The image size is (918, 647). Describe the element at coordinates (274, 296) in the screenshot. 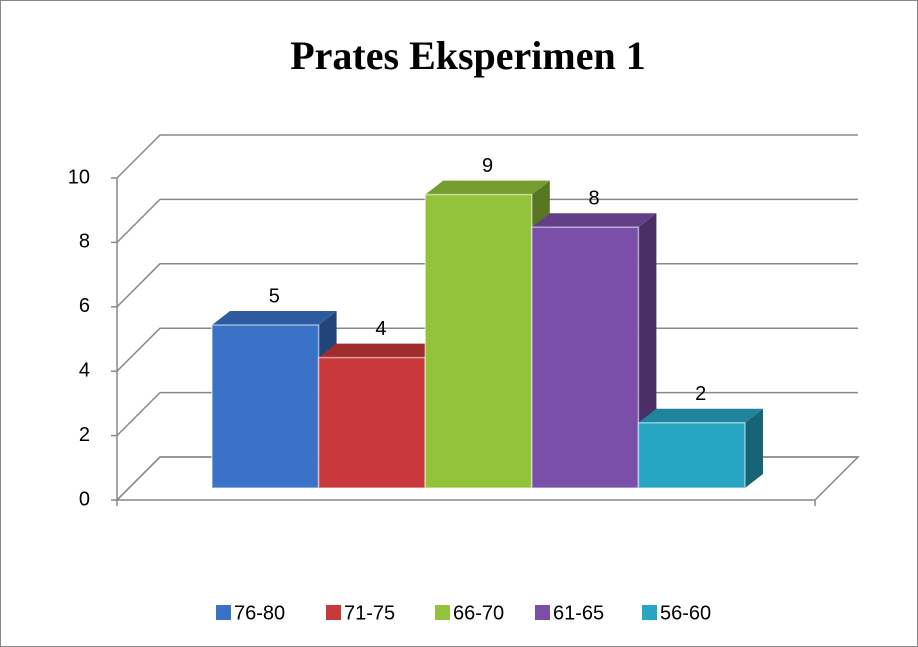

I see `value-label: 5` at that location.